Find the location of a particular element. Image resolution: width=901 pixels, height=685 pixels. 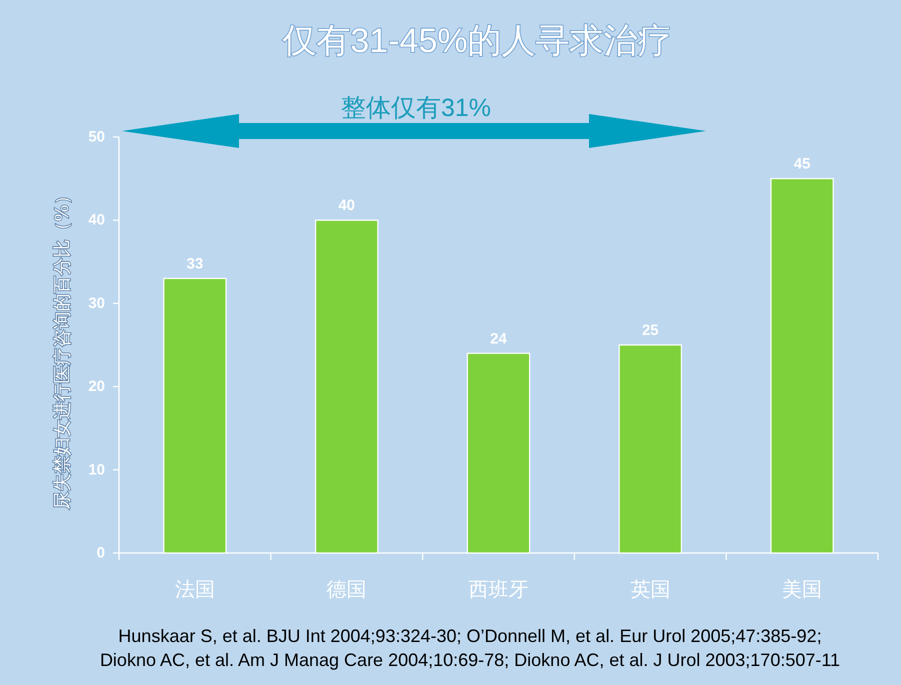

data-label: 33 is located at coordinates (195, 263).